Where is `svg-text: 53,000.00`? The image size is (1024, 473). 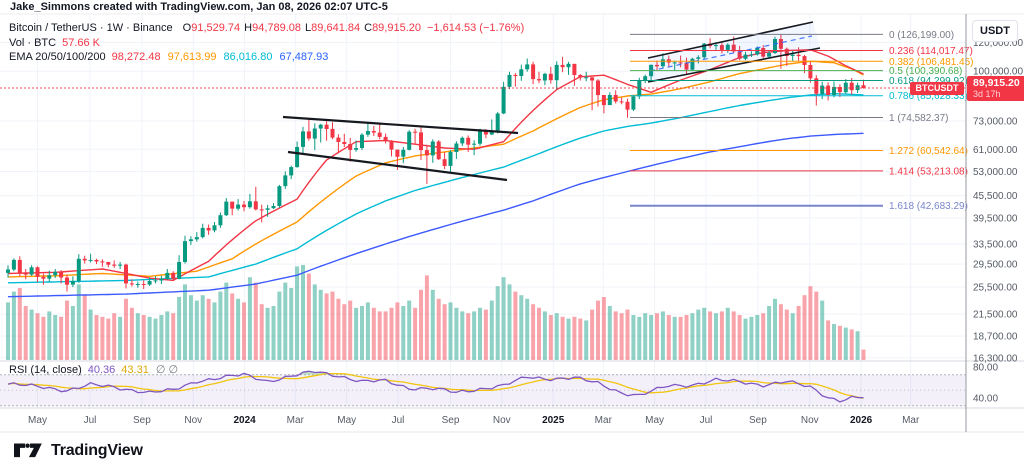
svg-text: 53,000.00 is located at coordinates (995, 172).